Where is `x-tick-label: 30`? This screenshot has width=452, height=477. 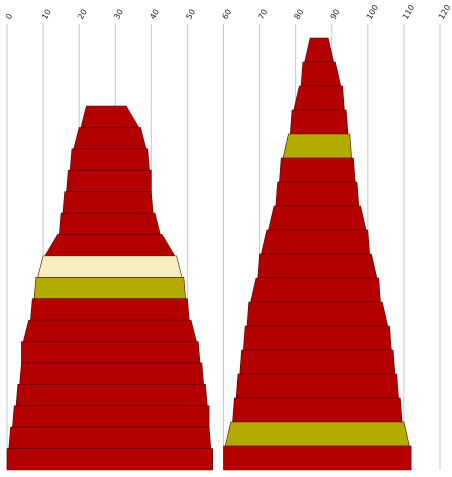
x-tick-label: 30 is located at coordinates (118, 14).